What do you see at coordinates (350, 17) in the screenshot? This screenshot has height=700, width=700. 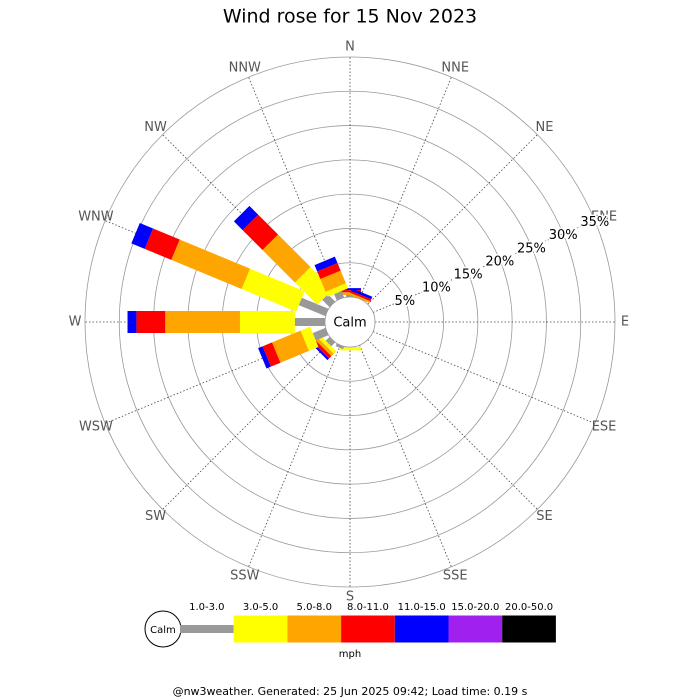 I see `chart-title: Wind rose for 15 Nov 2023` at bounding box center [350, 17].